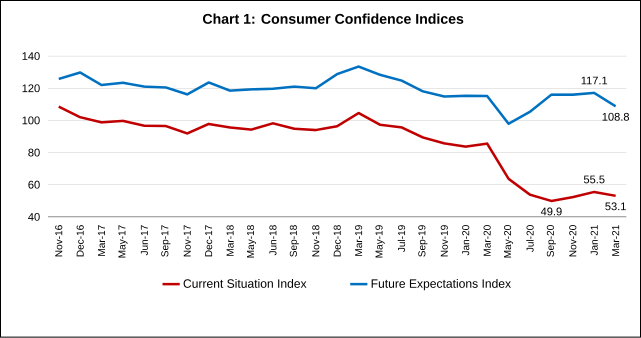 The width and height of the screenshot is (641, 338). Describe the element at coordinates (34, 152) in the screenshot. I see `y-tick-label: 80` at that location.